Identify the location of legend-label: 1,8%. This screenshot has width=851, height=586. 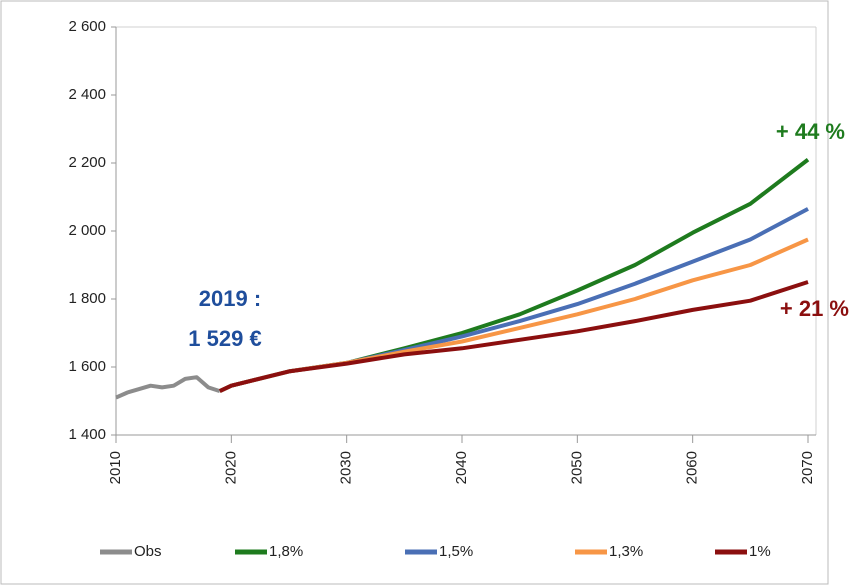
(286, 551).